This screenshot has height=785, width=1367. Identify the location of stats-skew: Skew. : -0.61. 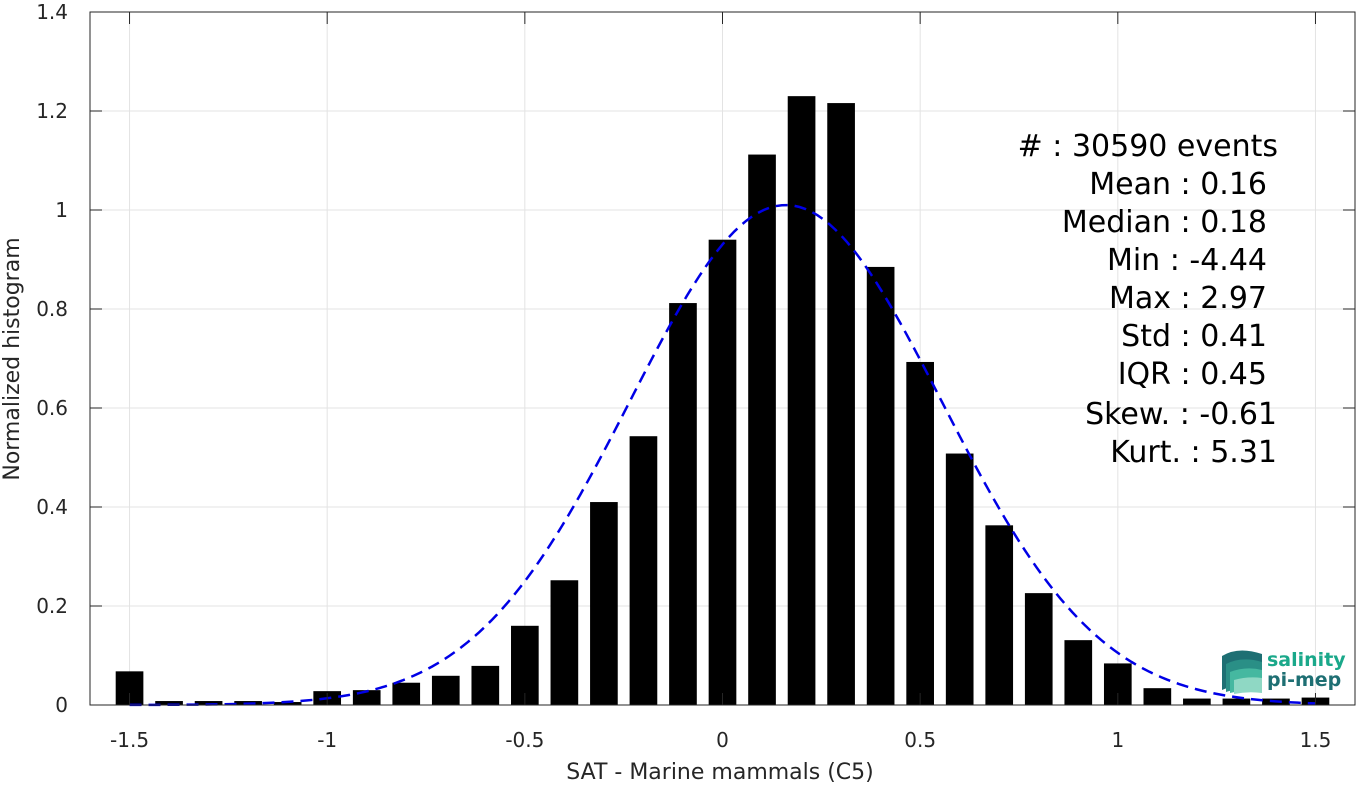
(1181, 414).